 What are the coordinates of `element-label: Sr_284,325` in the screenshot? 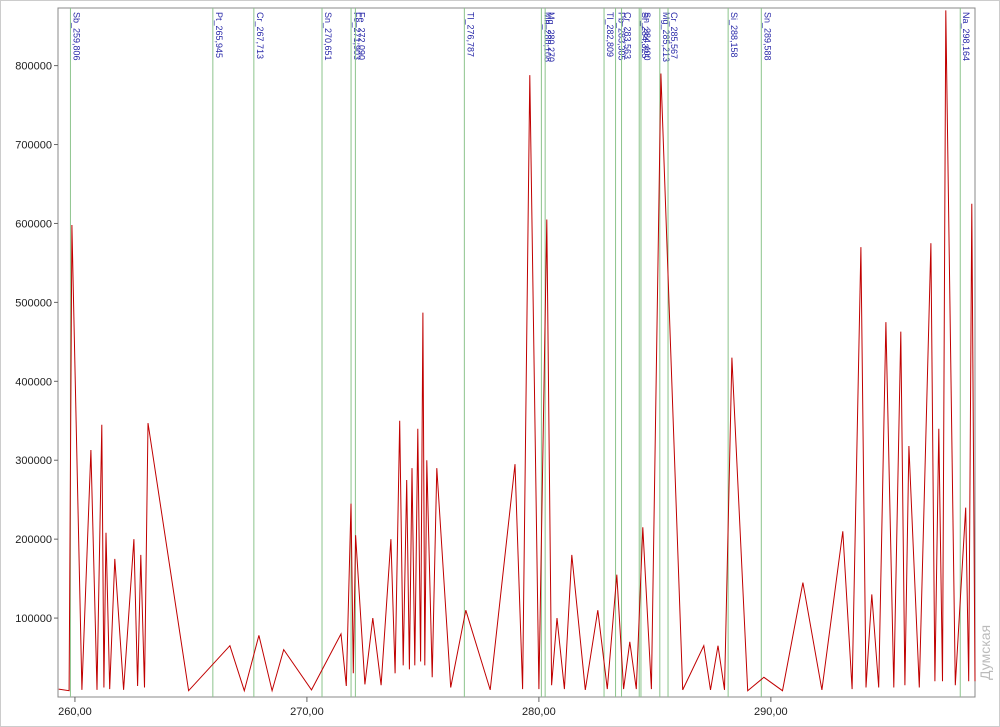 It's located at (645, 35).